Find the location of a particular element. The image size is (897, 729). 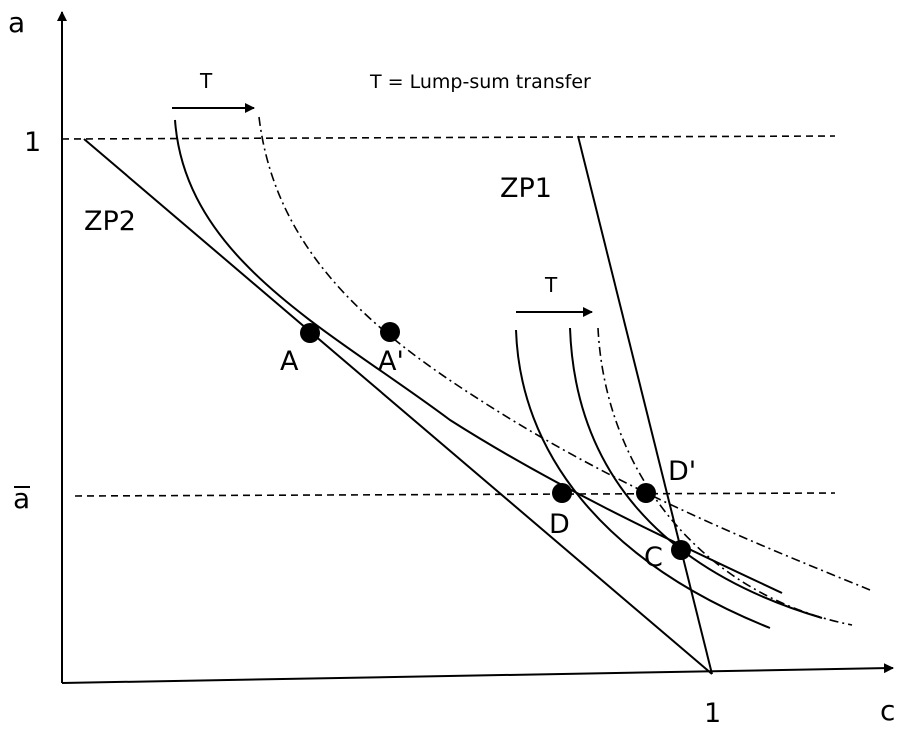

zp2-label: ZP2 is located at coordinates (110, 221).